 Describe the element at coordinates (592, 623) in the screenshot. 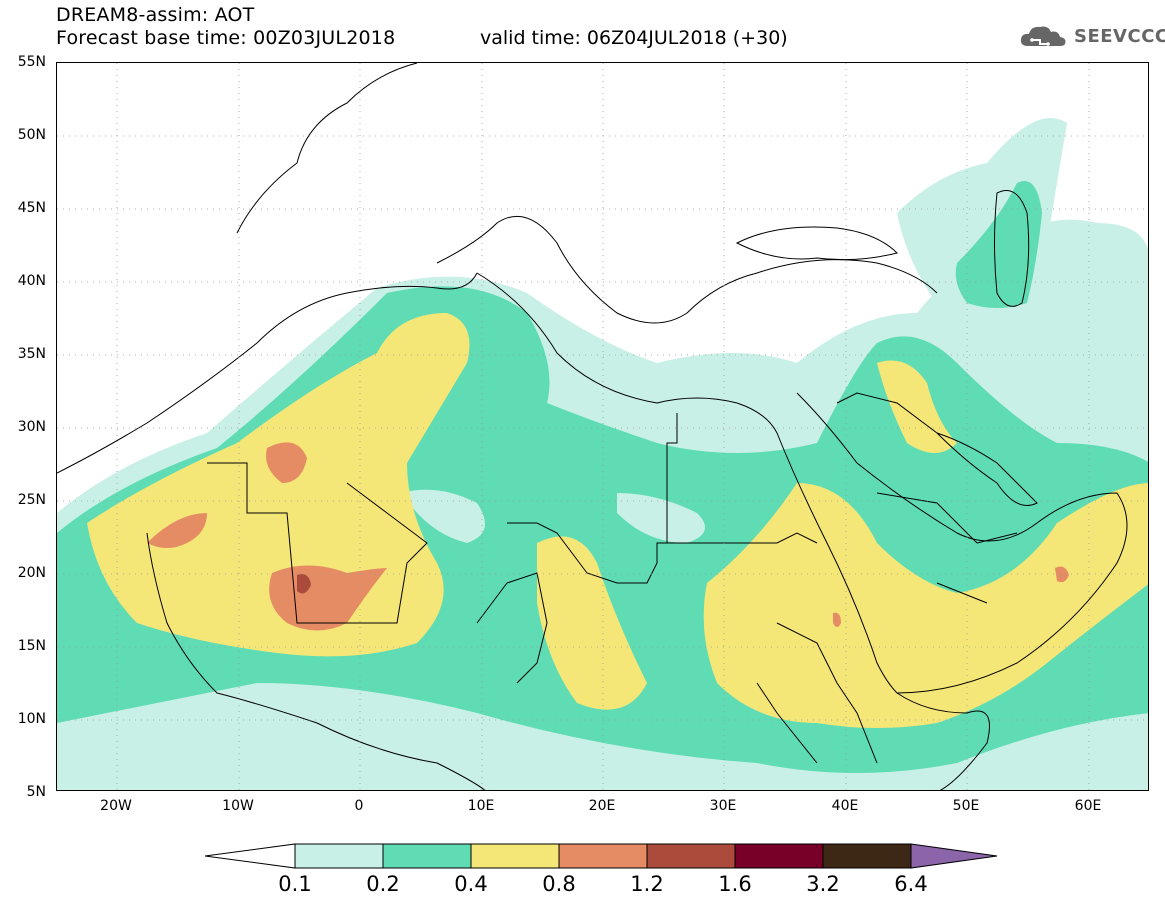

I see `contour-0.4-central` at that location.